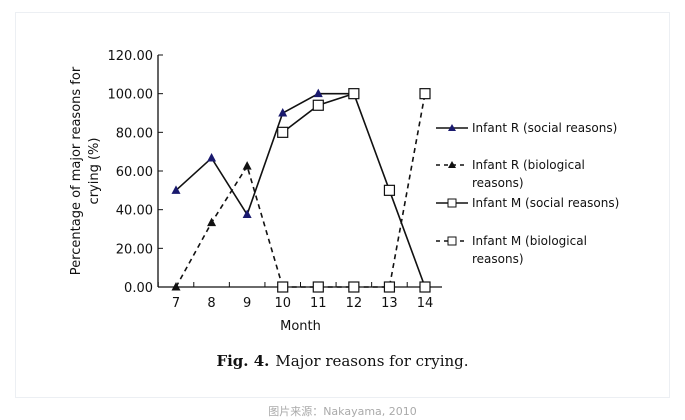  Describe the element at coordinates (389, 303) in the screenshot. I see `x-tick-label: 13` at that location.